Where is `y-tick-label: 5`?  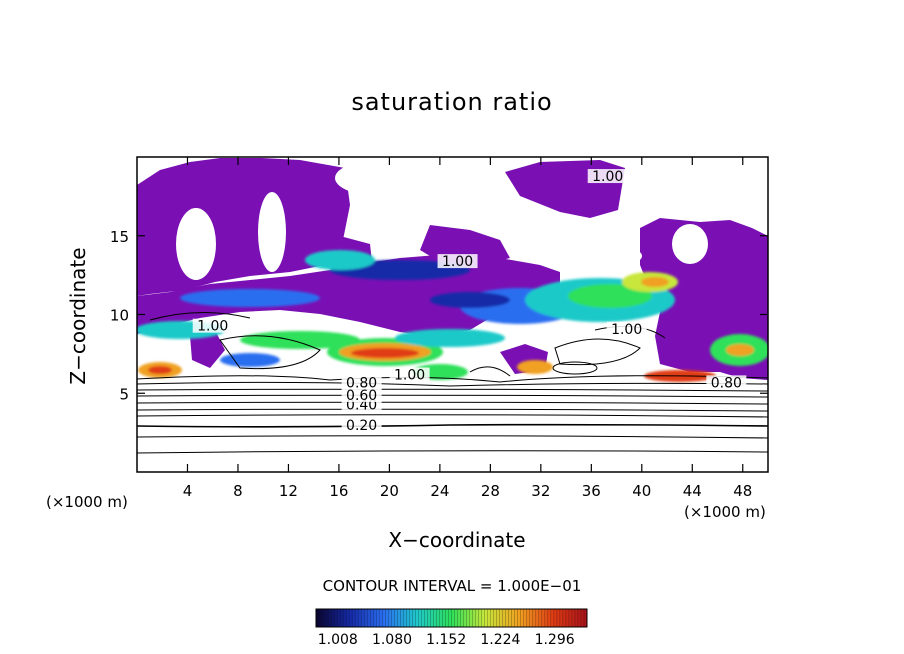
y-tick-label: 5 is located at coordinates (124, 394).